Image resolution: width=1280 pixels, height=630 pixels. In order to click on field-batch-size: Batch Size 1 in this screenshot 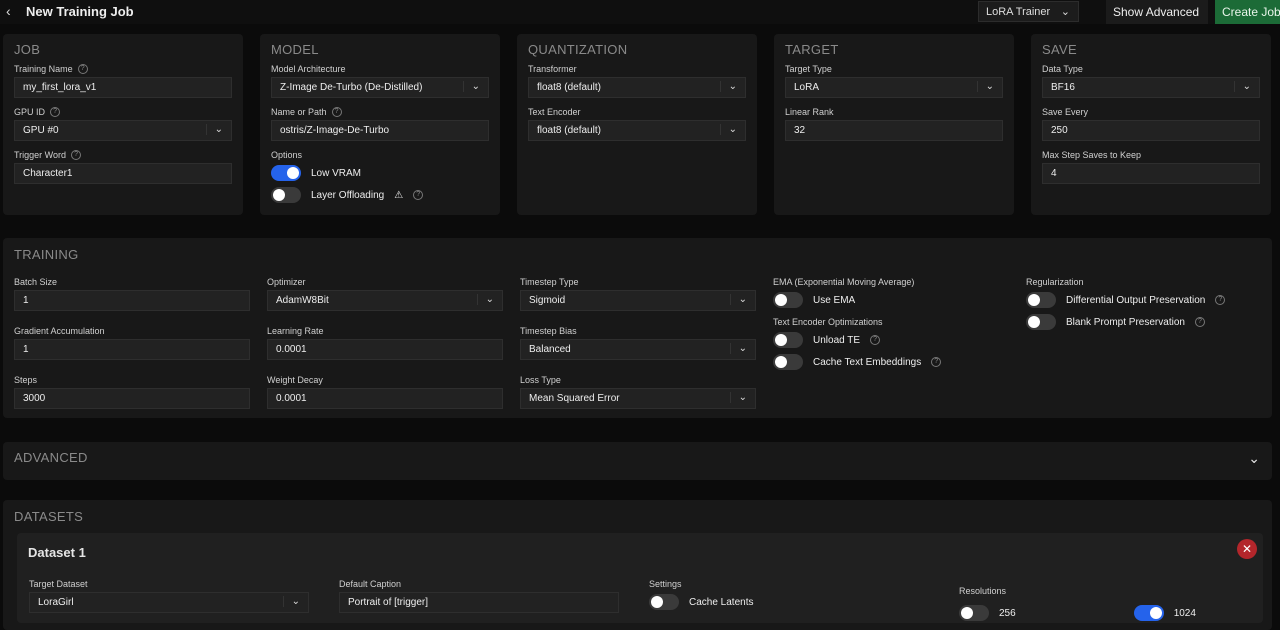, I will do `click(132, 293)`.